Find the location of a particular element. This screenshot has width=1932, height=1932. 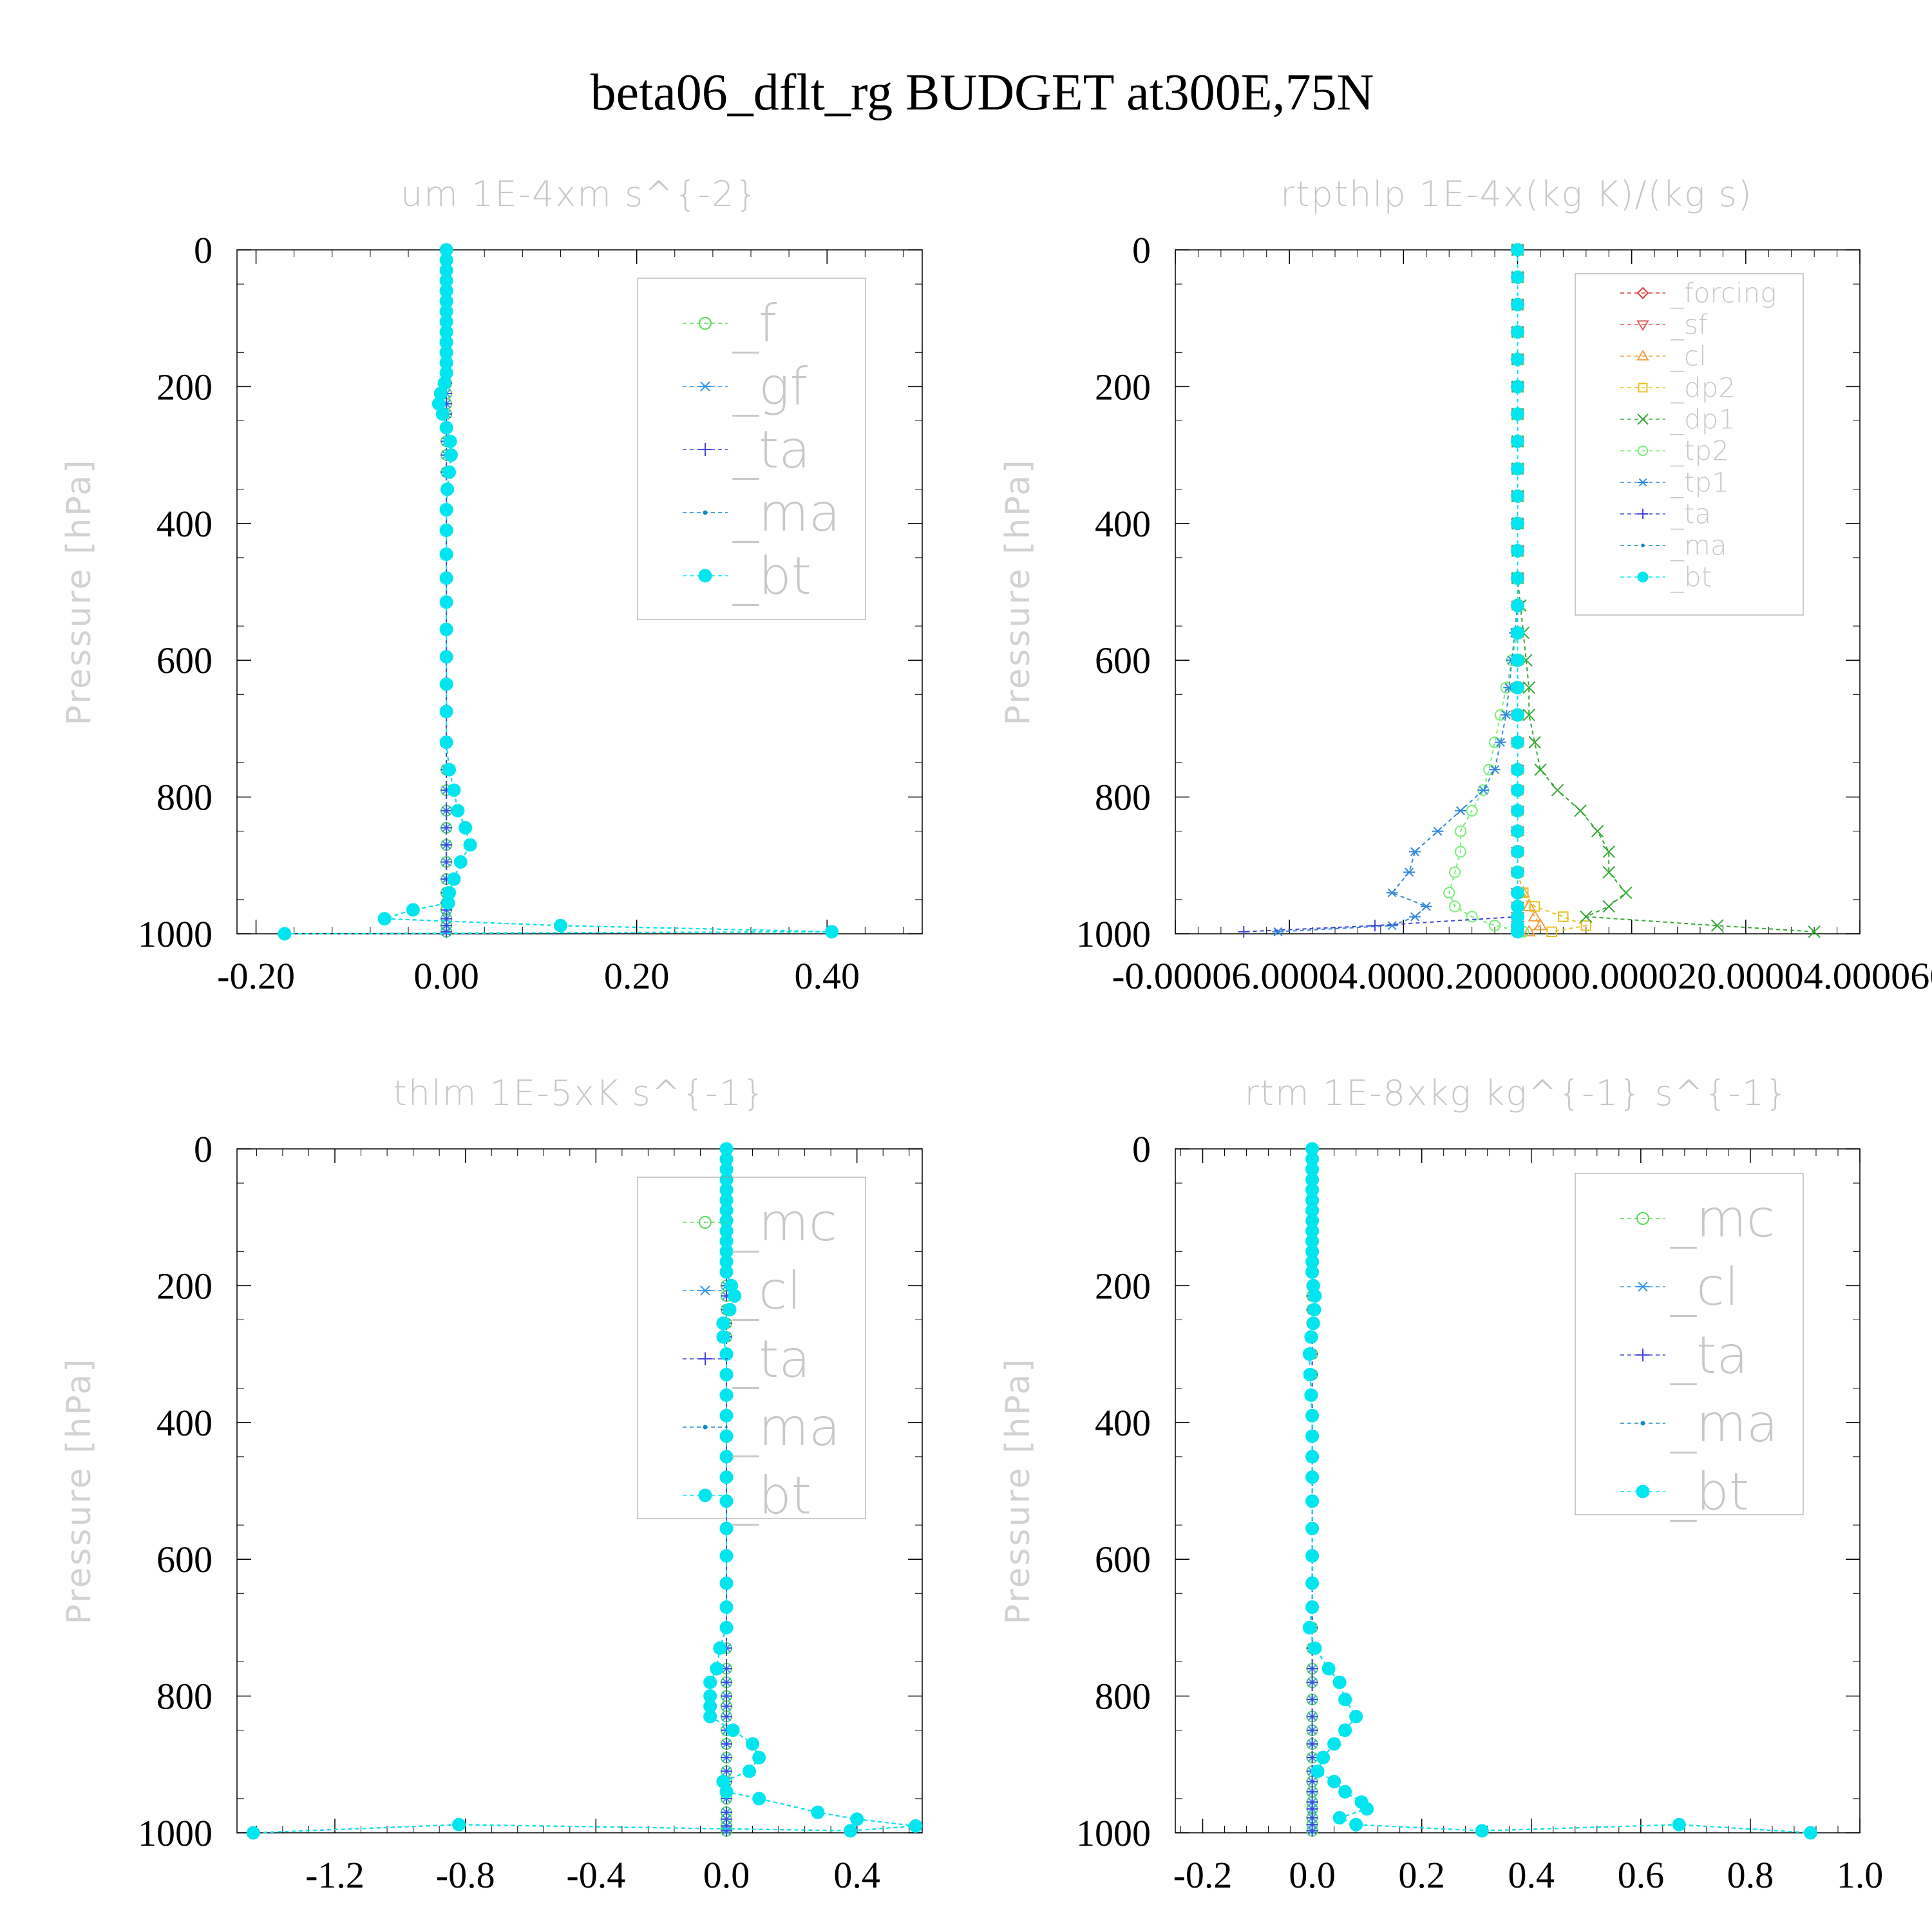

series-line-tp2 is located at coordinates (1486, 591).